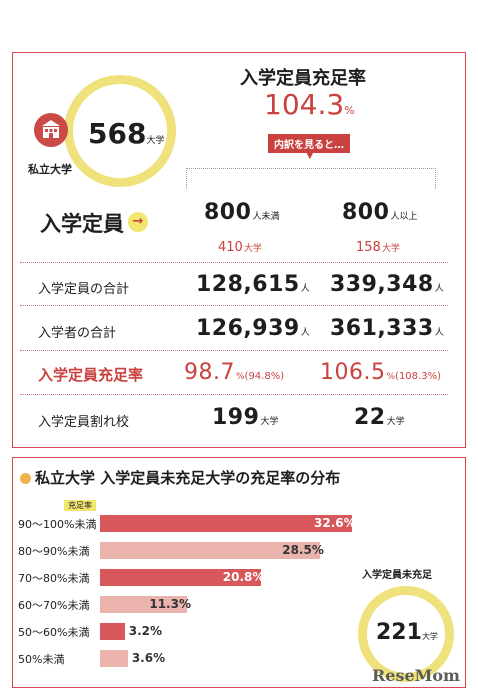 This screenshot has height=696, width=478. I want to click on bar-value-label: 28.5%, so click(303, 550).